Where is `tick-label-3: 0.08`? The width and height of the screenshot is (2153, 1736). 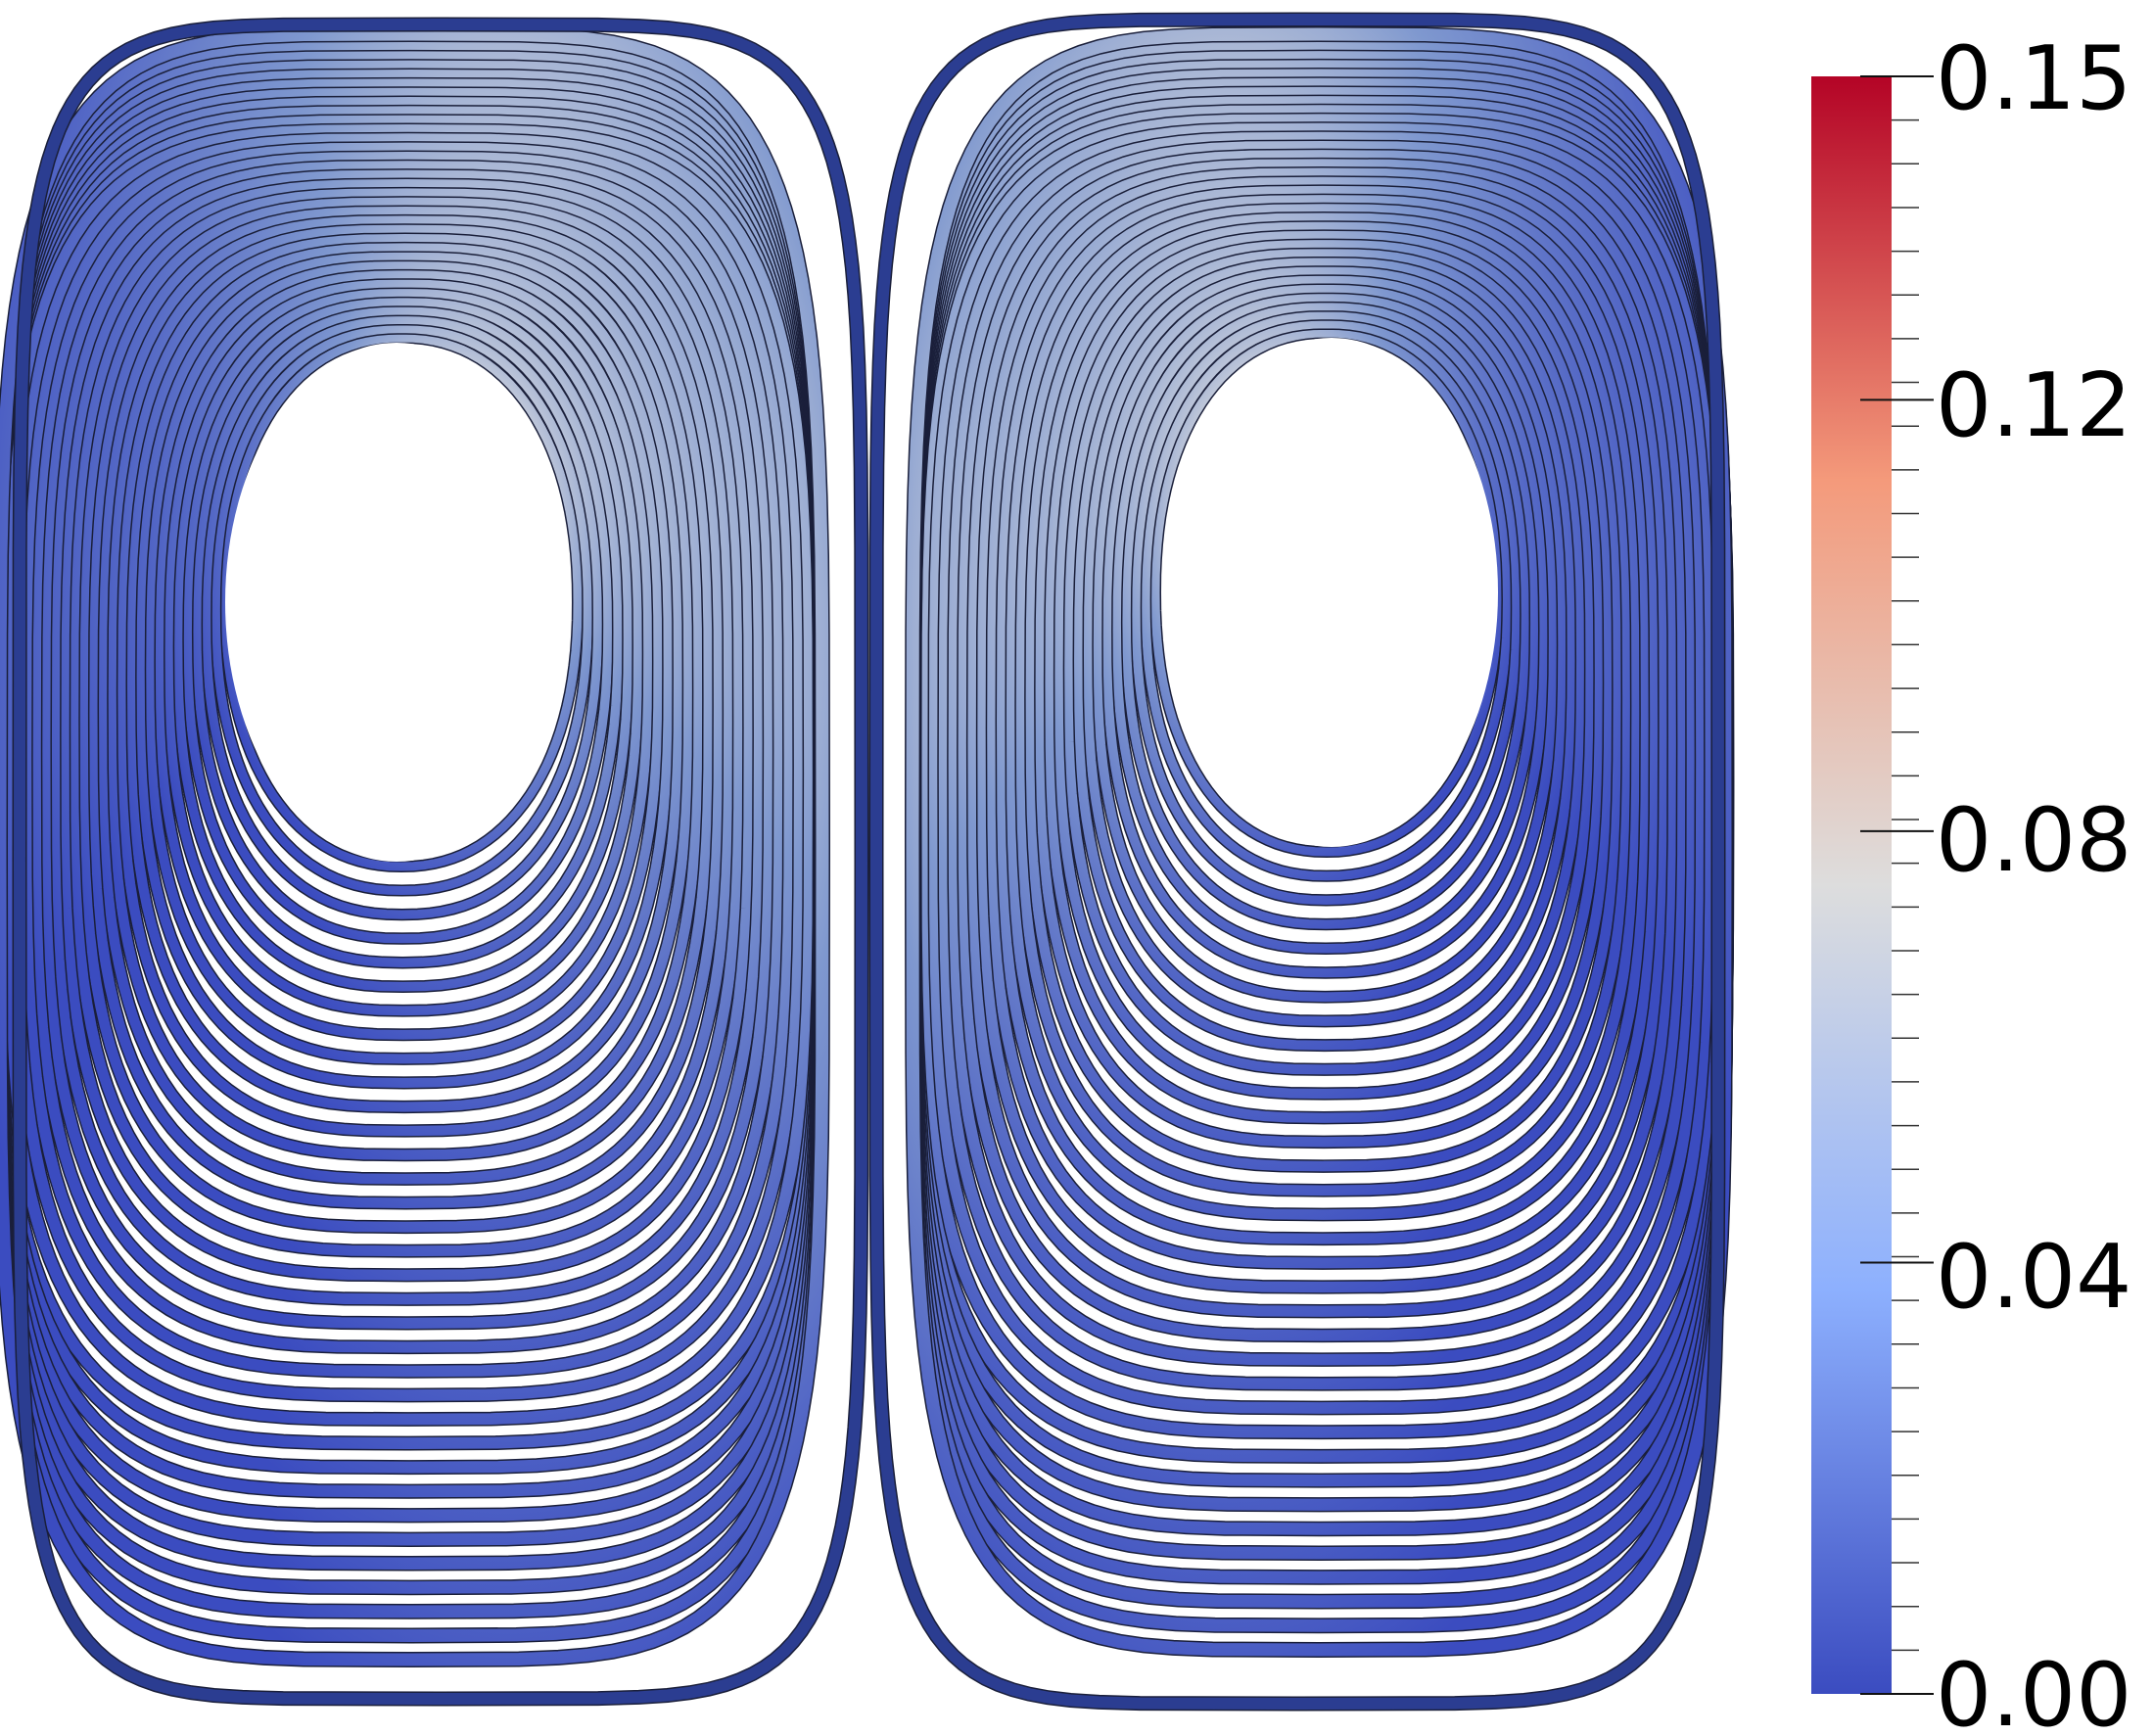 tick-label-3: 0.08 is located at coordinates (2033, 840).